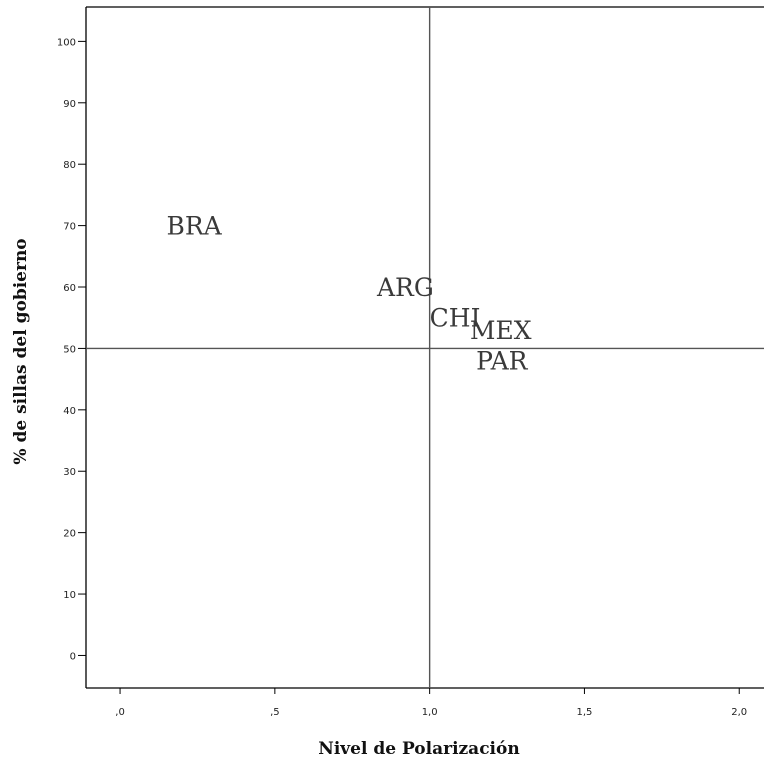 Image resolution: width=764 pixels, height=759 pixels. What do you see at coordinates (69, 288) in the screenshot?
I see `y-tick-label: 60` at bounding box center [69, 288].